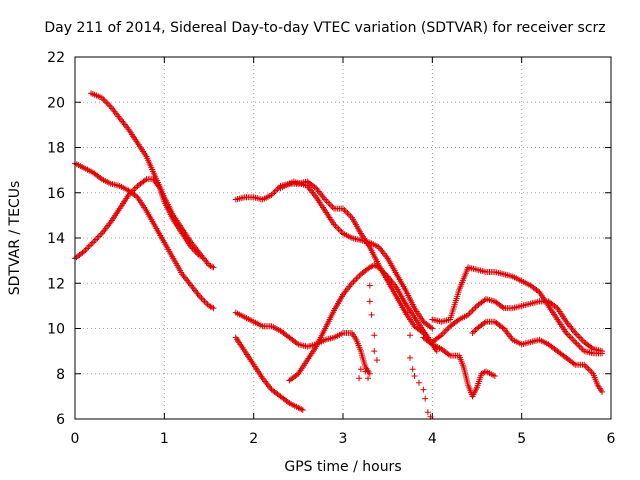 The image size is (640, 480). Describe the element at coordinates (356, 255) in the screenshot. I see `series-track-e` at that location.